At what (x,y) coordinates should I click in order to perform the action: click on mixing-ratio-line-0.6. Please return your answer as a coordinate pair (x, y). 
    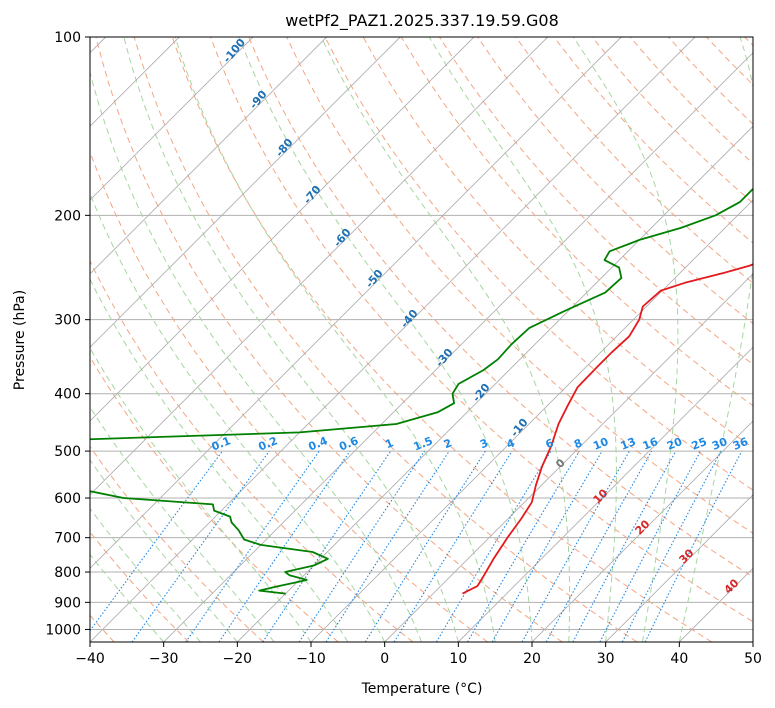
    Looking at the image, I should click on (284, 546).